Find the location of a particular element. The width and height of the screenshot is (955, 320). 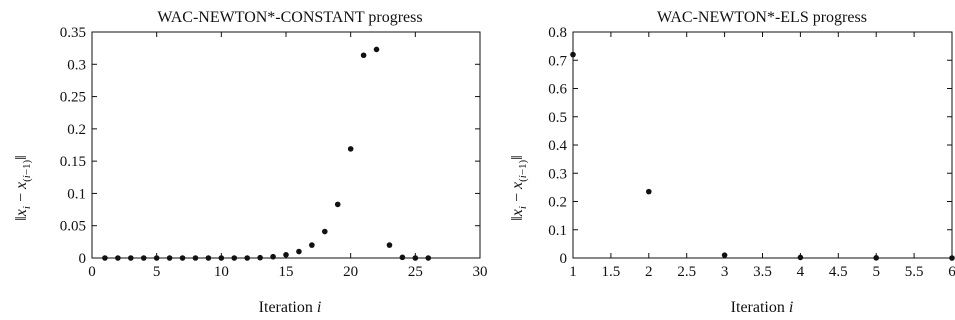

y-tick-label: 0.7 is located at coordinates (557, 61).